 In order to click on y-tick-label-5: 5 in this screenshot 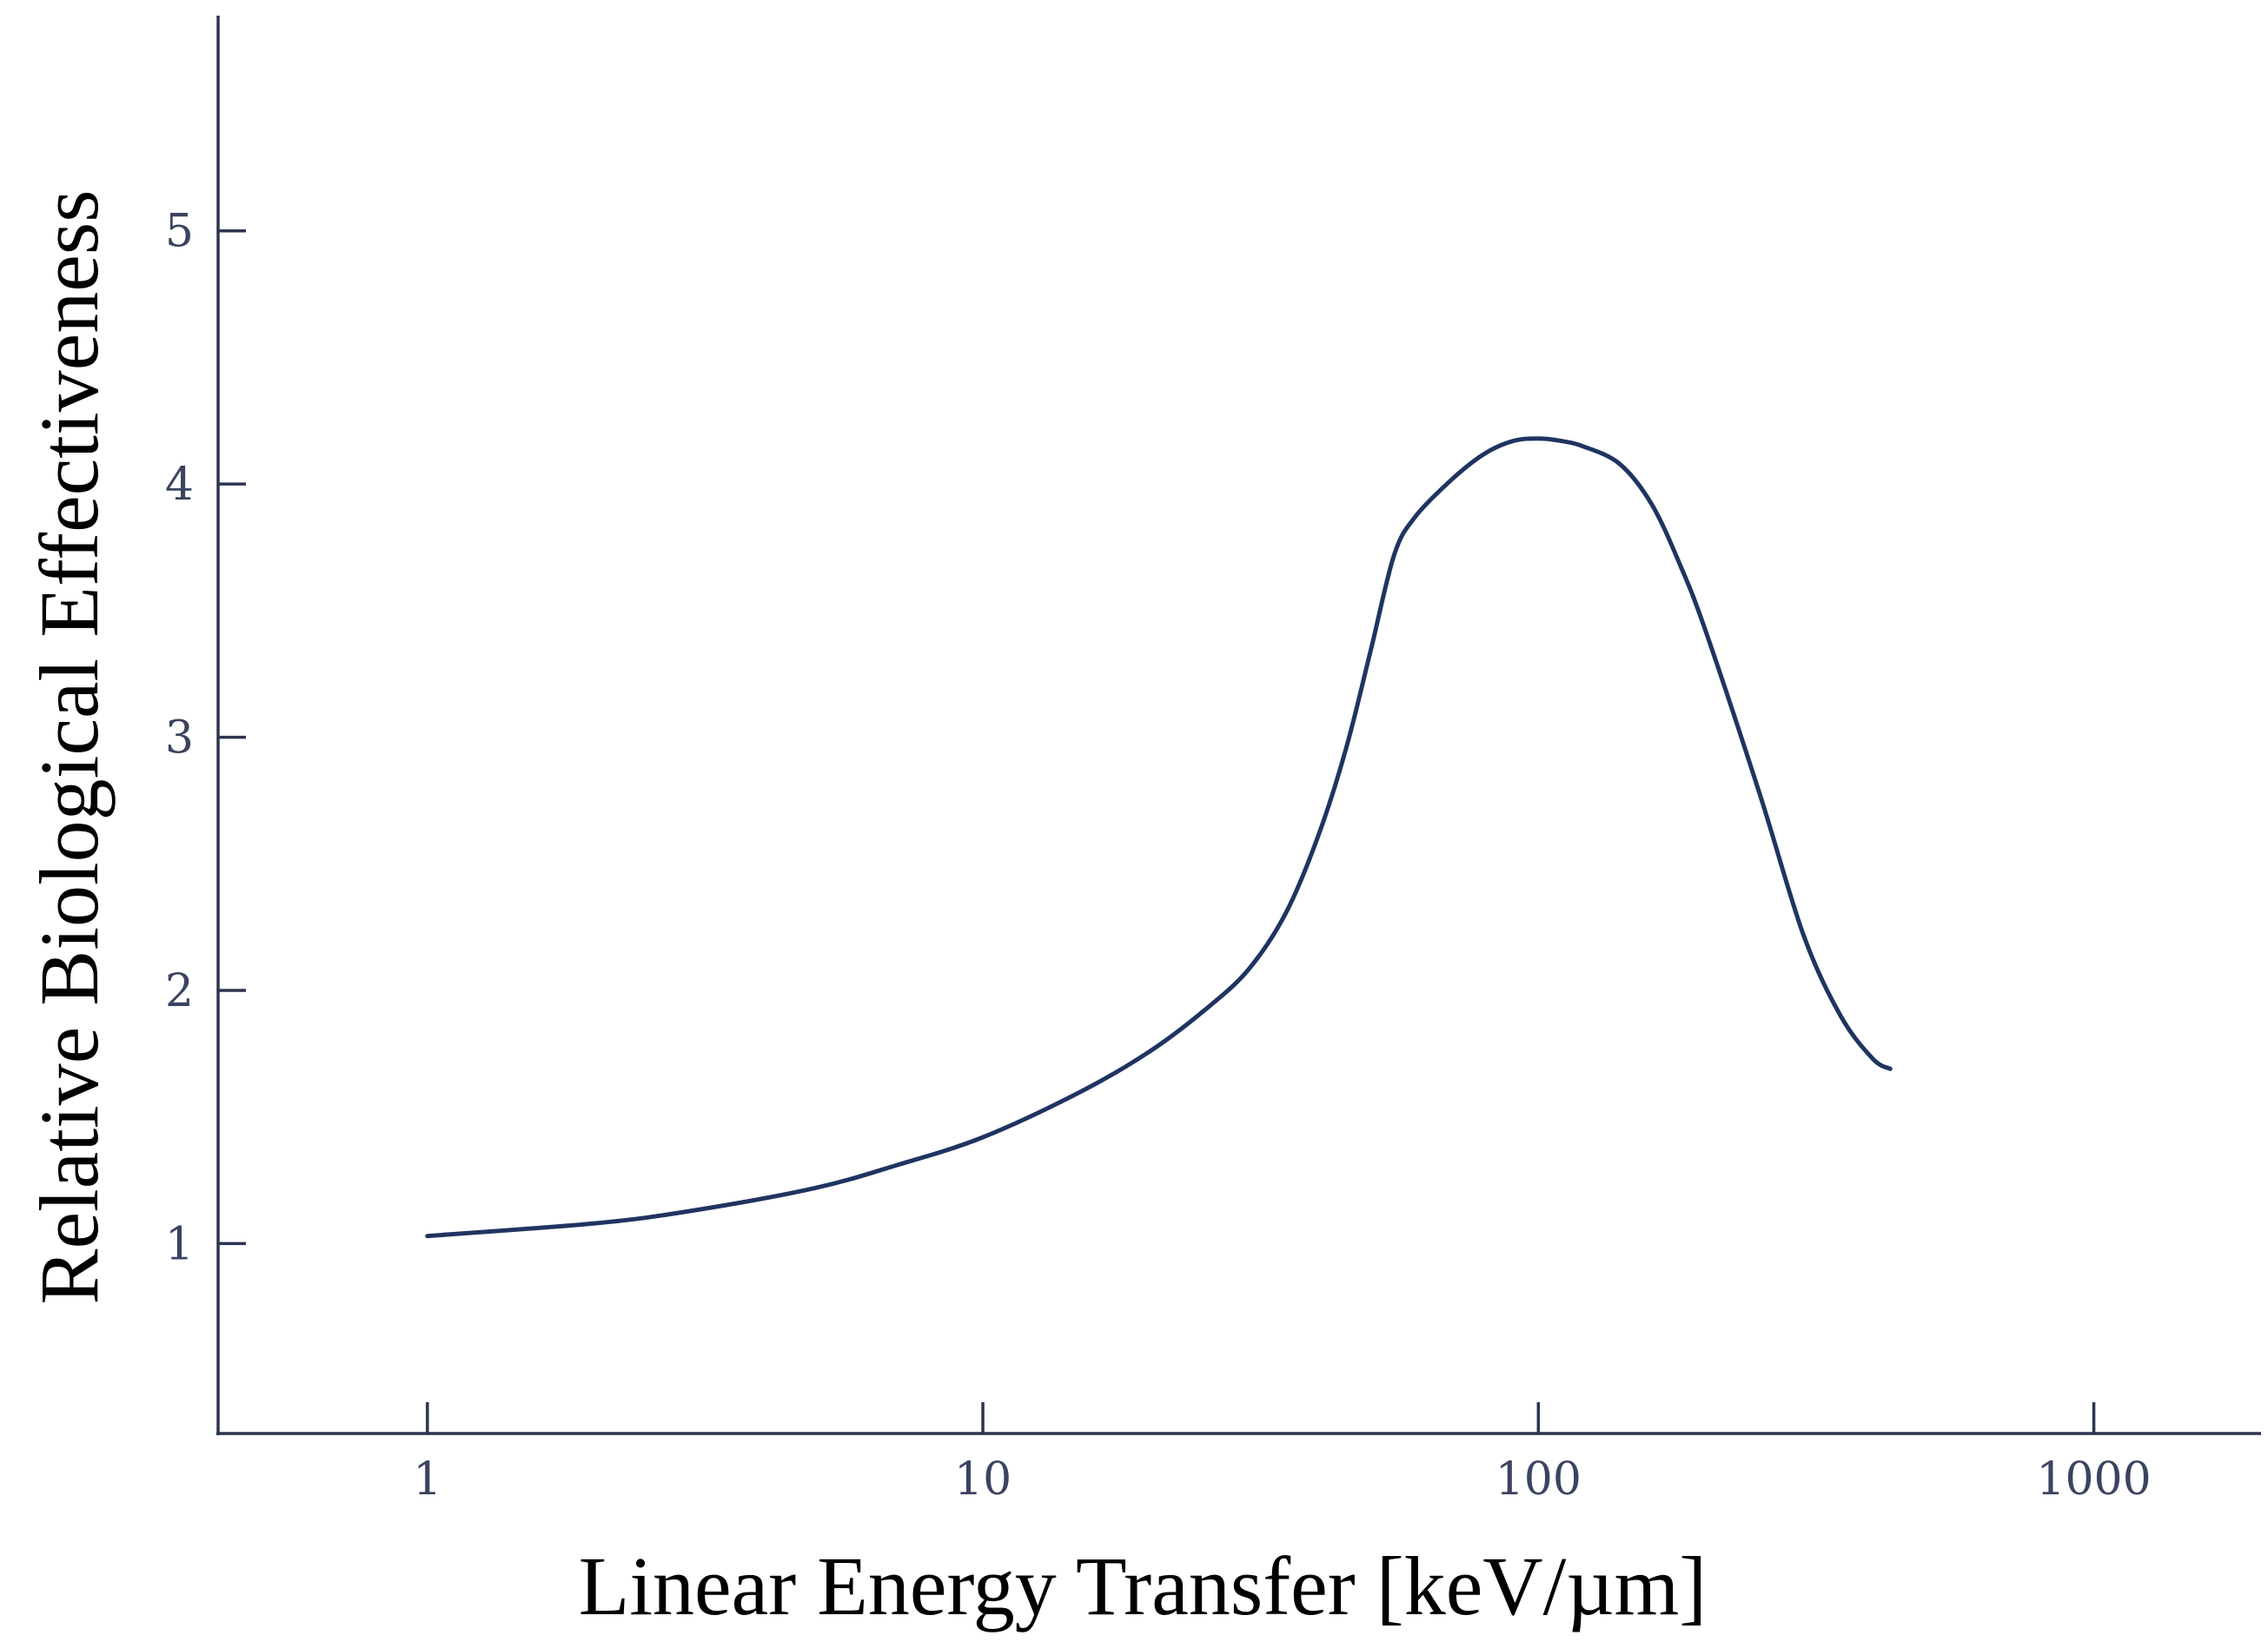, I will do `click(179, 232)`.